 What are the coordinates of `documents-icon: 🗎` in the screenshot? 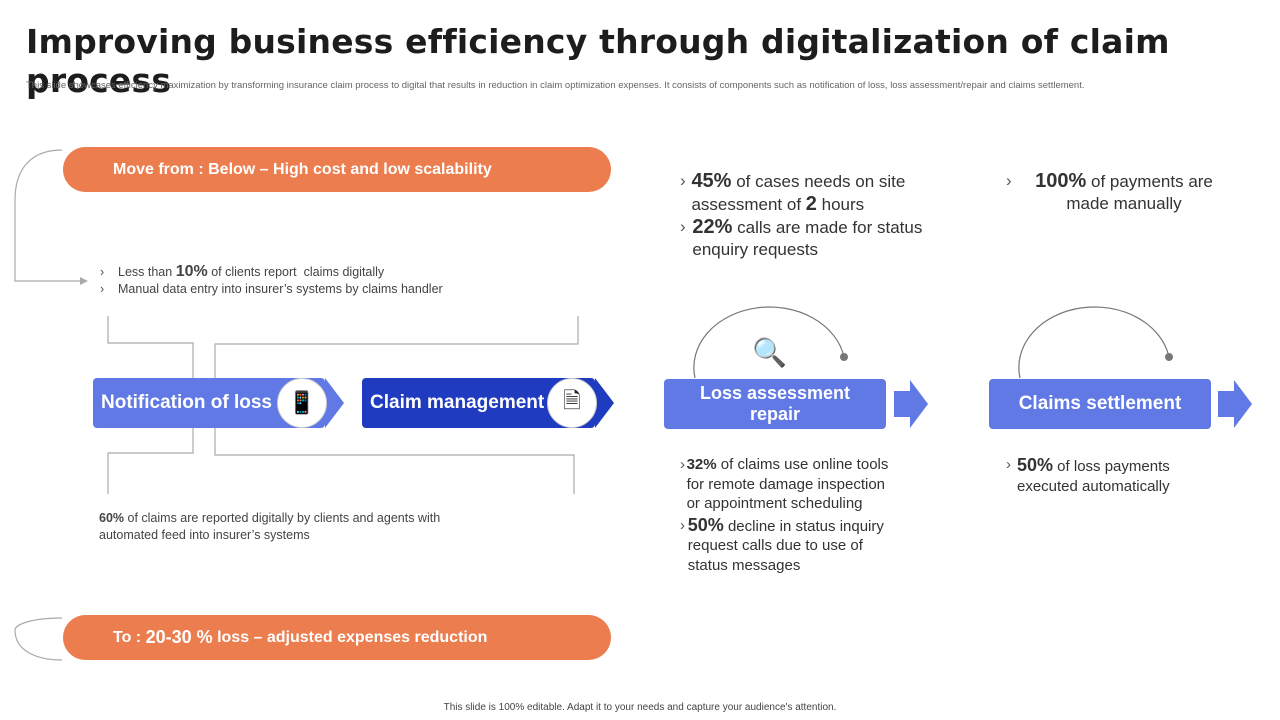 It's located at (572, 403).